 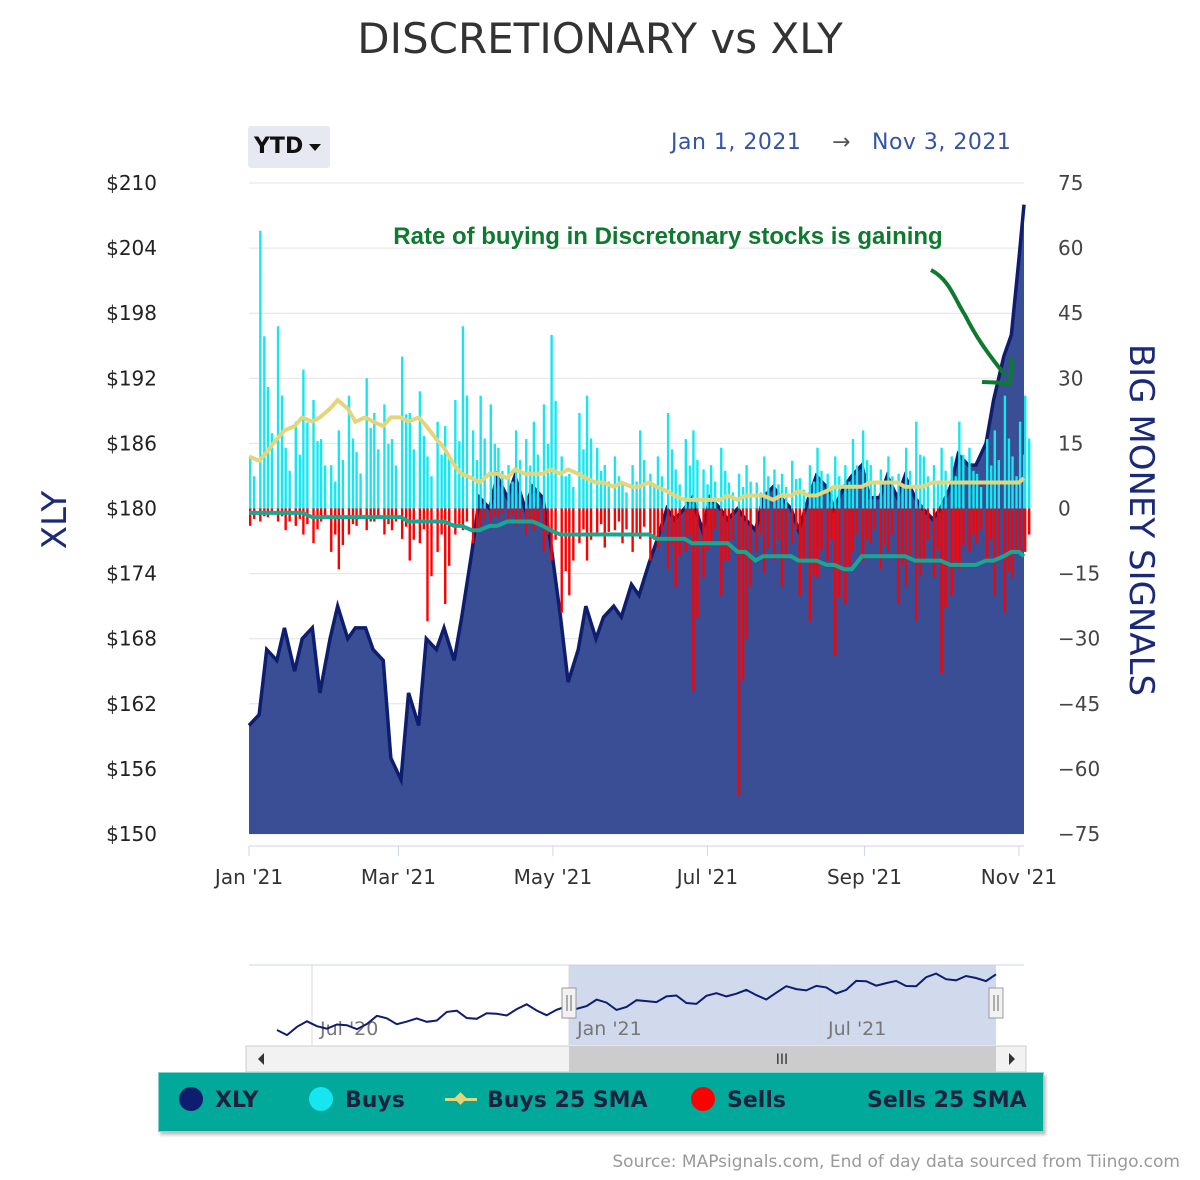 I want to click on sma-lines, so click(x=637, y=484).